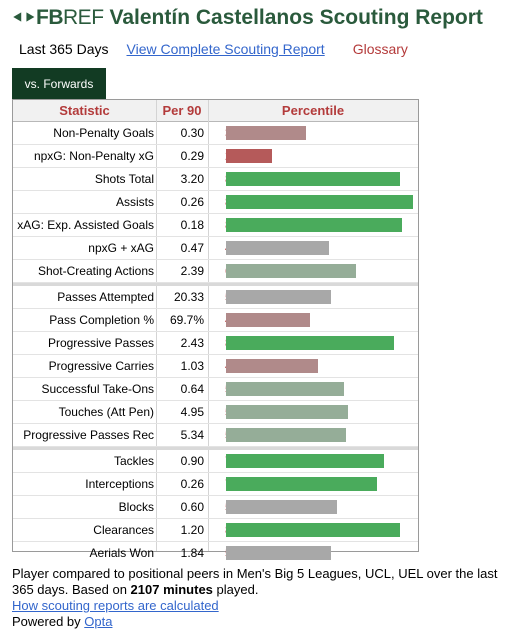 The image size is (516, 640). Describe the element at coordinates (192, 412) in the screenshot. I see `per90-value: 4.95` at that location.